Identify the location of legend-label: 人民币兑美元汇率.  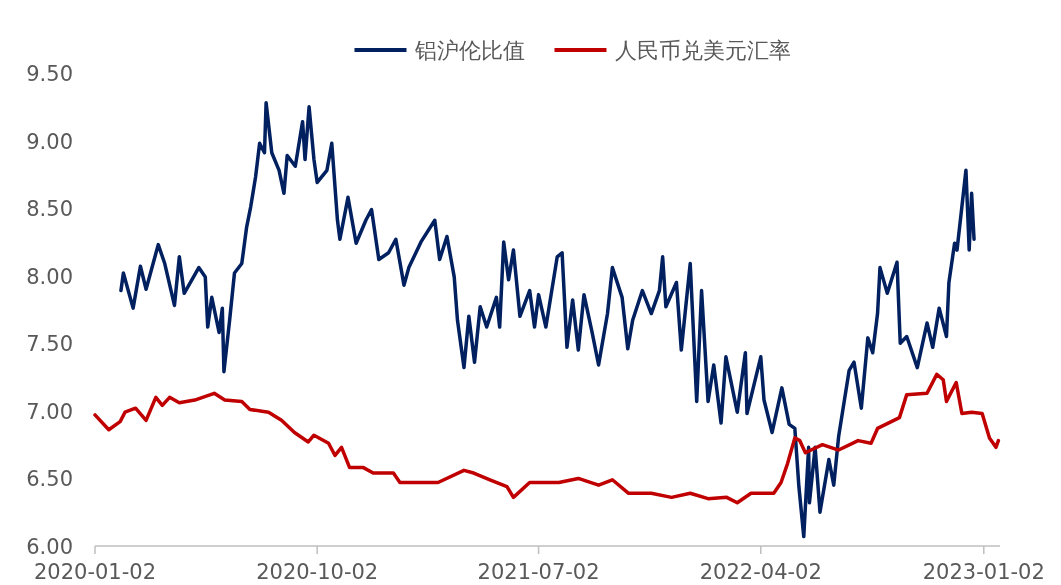
(702, 50).